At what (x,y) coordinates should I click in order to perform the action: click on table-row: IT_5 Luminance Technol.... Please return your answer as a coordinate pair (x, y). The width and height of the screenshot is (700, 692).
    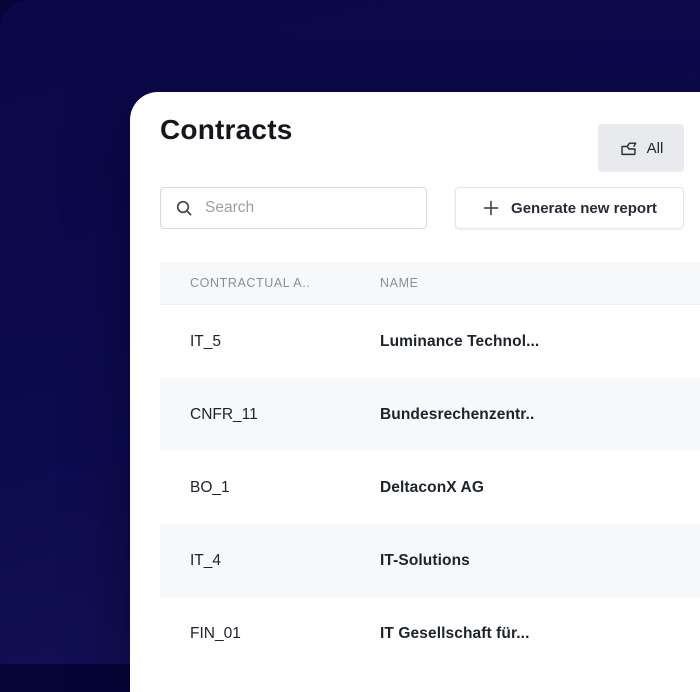
    Looking at the image, I should click on (430, 341).